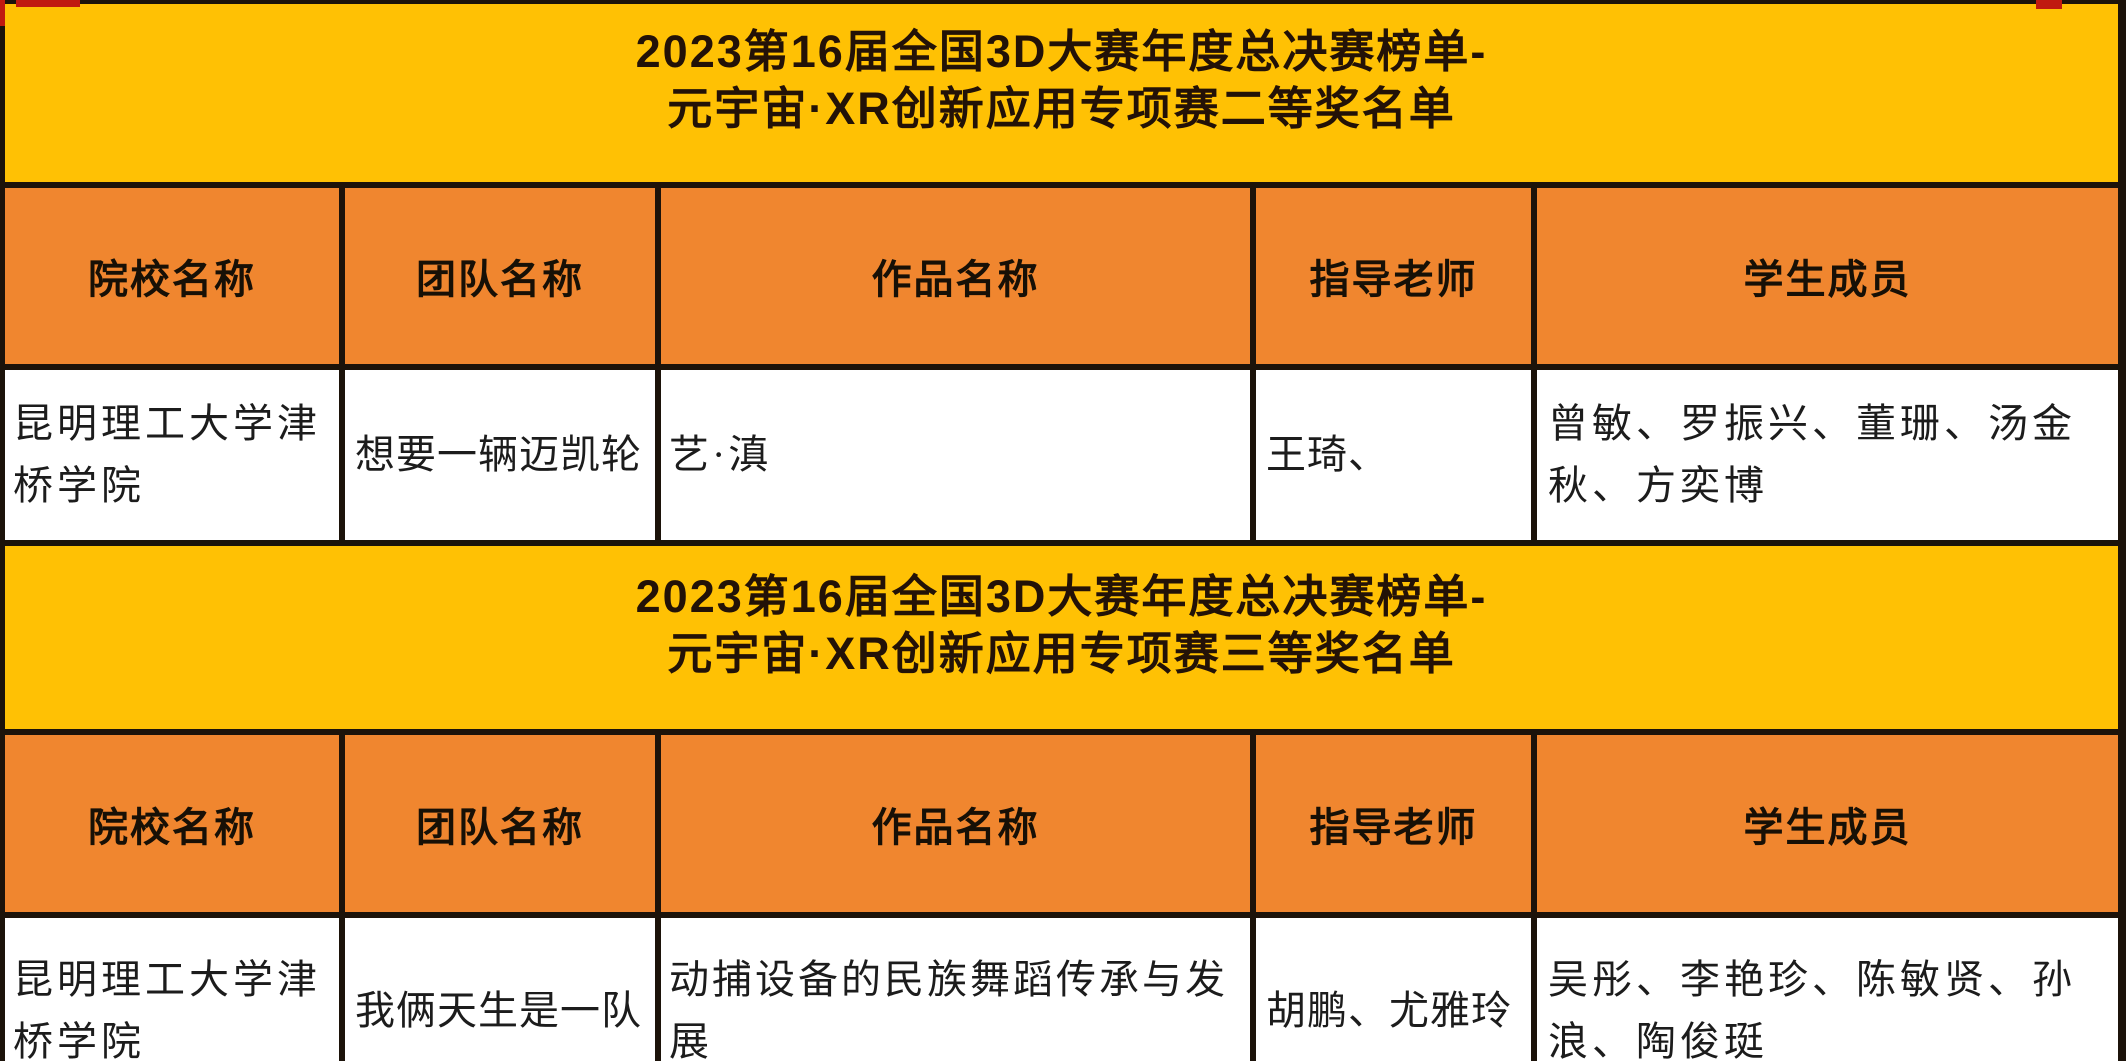 Image resolution: width=2126 pixels, height=1061 pixels. I want to click on cell-team: 我俩天生是一队, so click(500, 989).